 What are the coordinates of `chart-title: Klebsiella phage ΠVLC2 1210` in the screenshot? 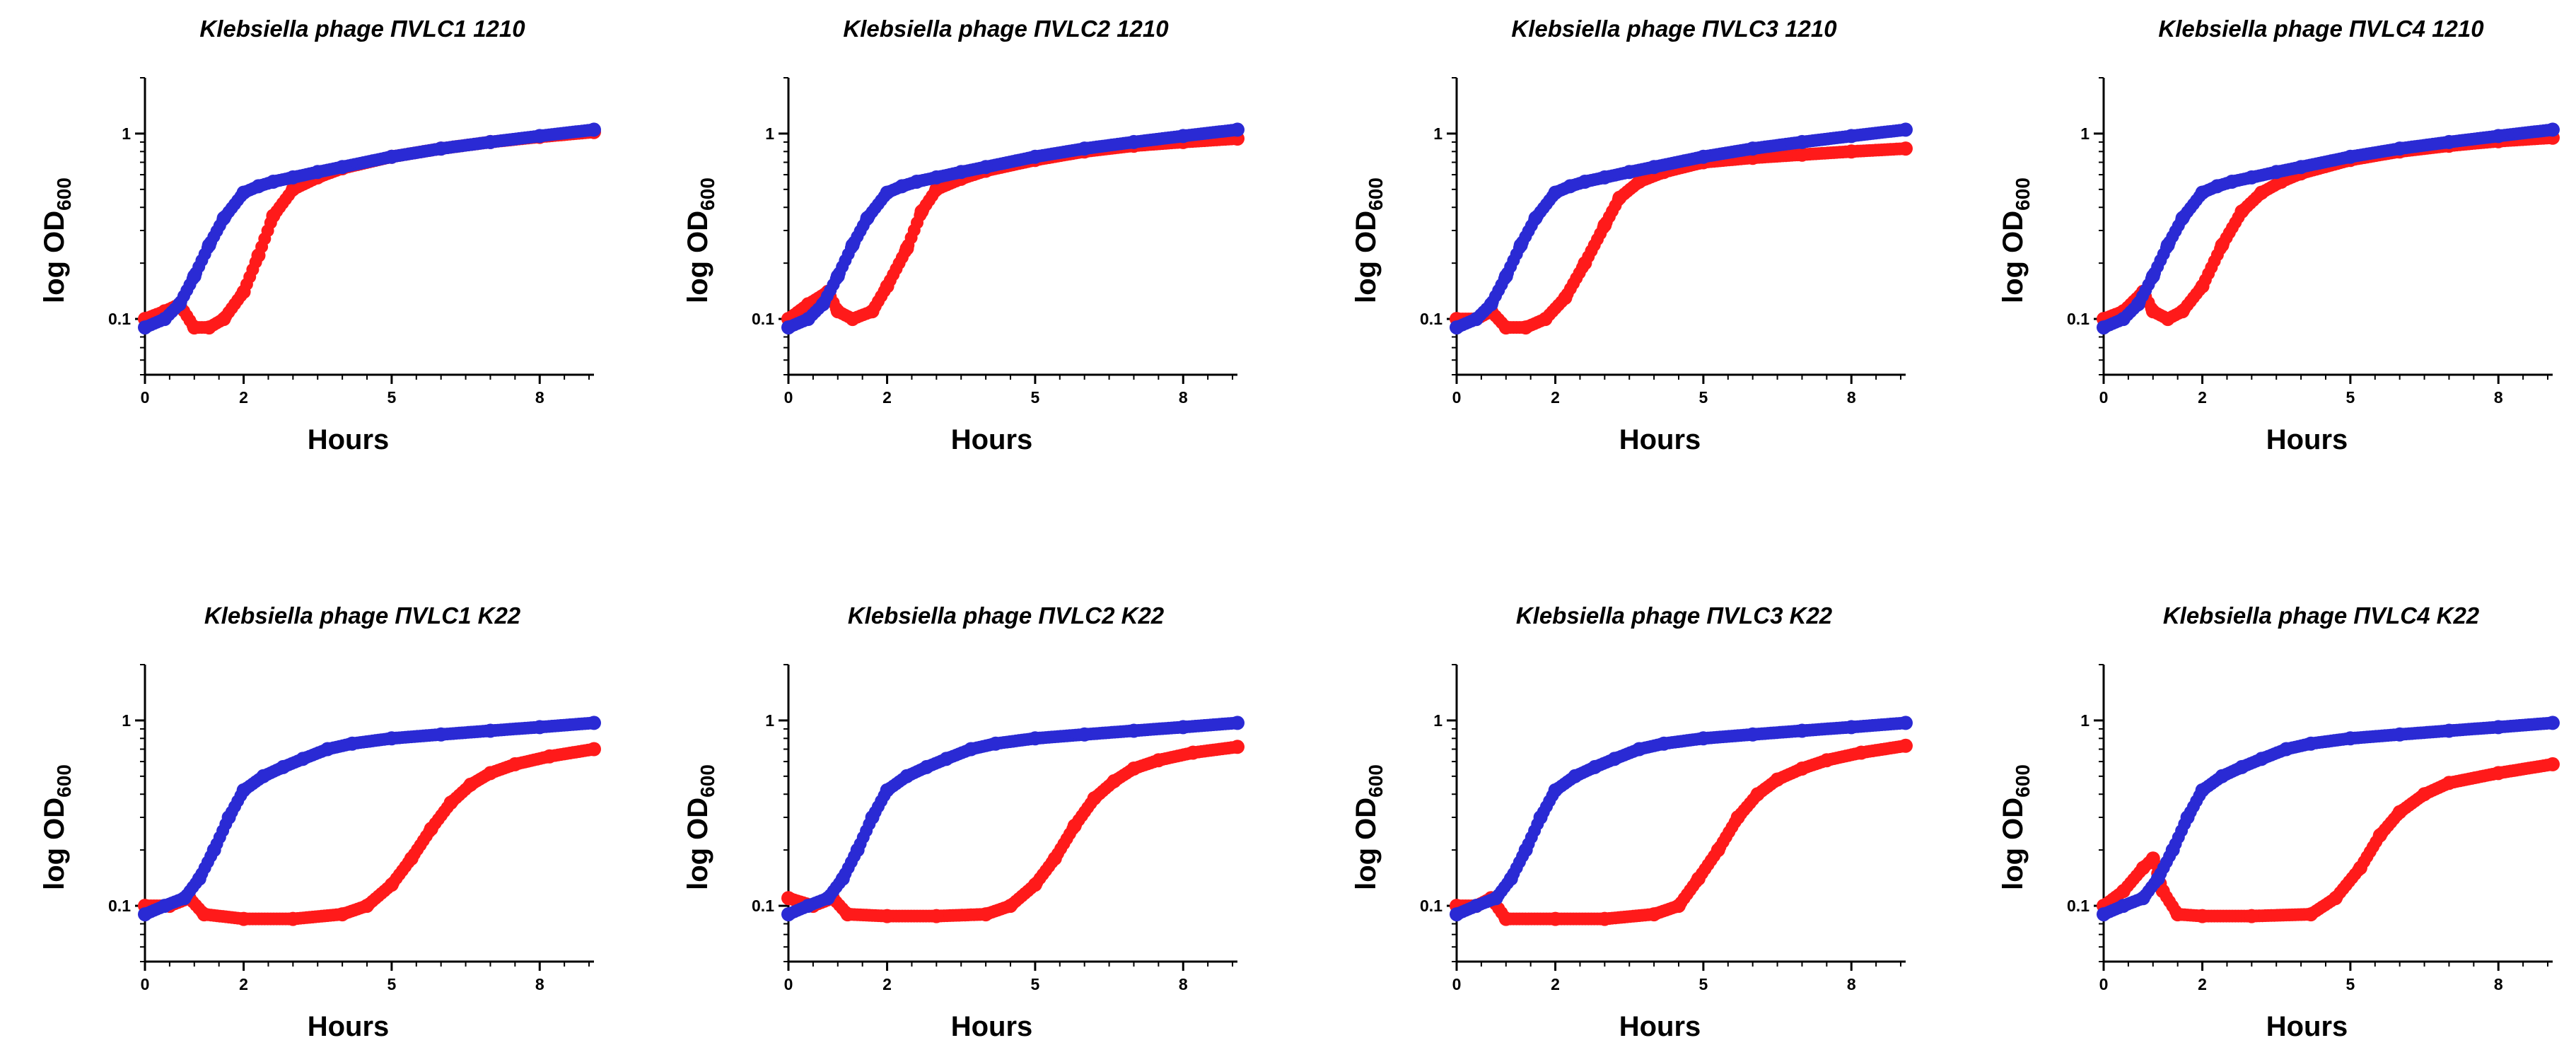 It's located at (1006, 29).